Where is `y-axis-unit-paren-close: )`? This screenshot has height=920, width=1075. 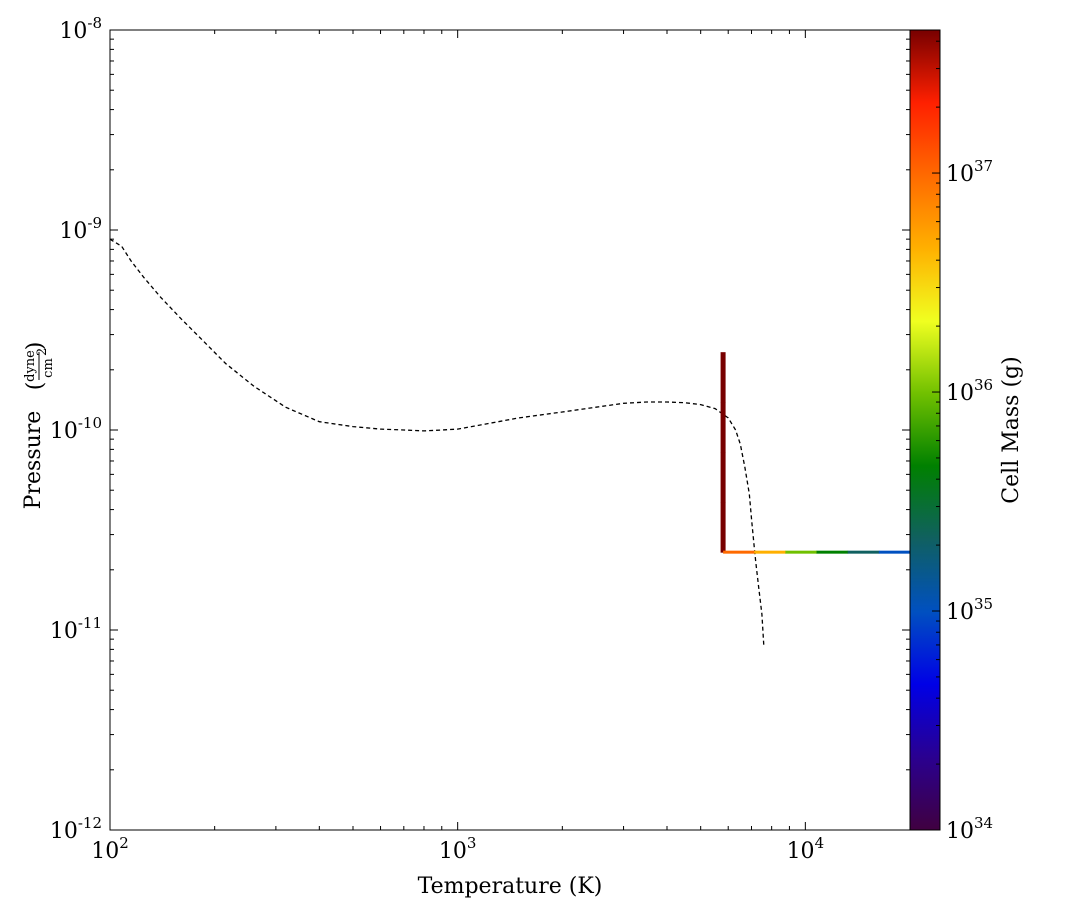
y-axis-unit-paren-close: ) is located at coordinates (35, 346).